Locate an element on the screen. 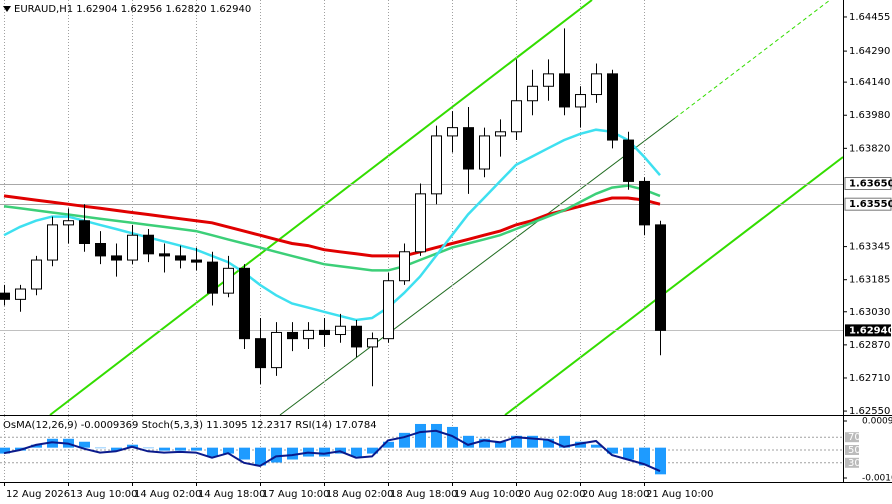  y-tick-label: 1.63030 is located at coordinates (869, 312).